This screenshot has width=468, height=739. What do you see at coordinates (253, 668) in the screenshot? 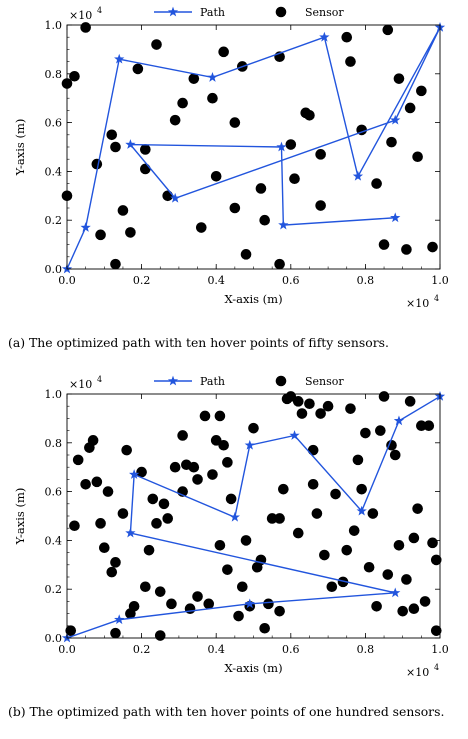
I see `x-axis-label: X-axis (m)` at bounding box center [253, 668].